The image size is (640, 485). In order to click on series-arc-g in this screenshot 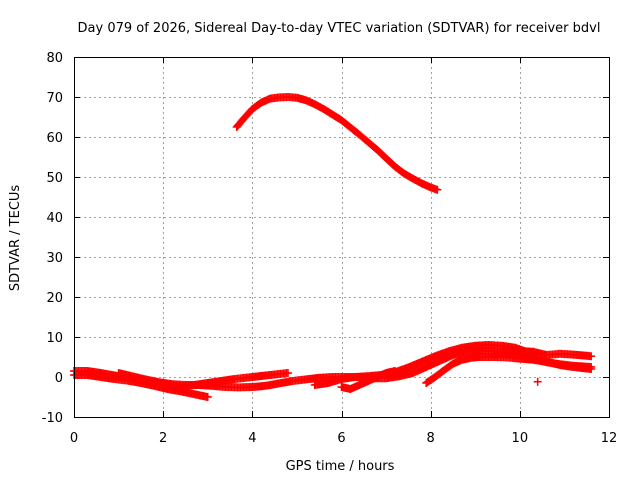, I will do `click(542, 354)`.